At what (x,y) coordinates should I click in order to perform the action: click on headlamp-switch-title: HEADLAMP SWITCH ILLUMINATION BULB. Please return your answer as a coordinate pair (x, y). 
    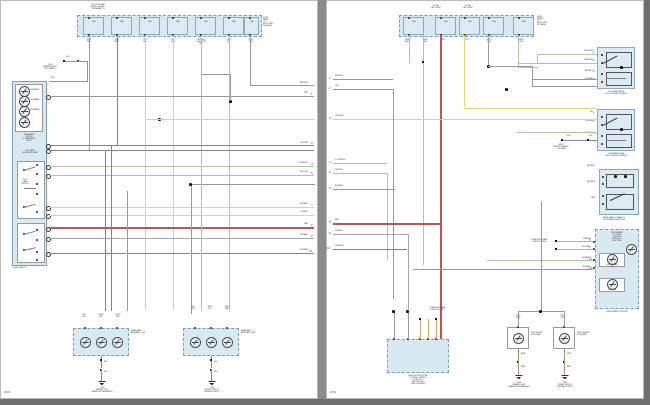
    Looking at the image, I should click on (29, 138).